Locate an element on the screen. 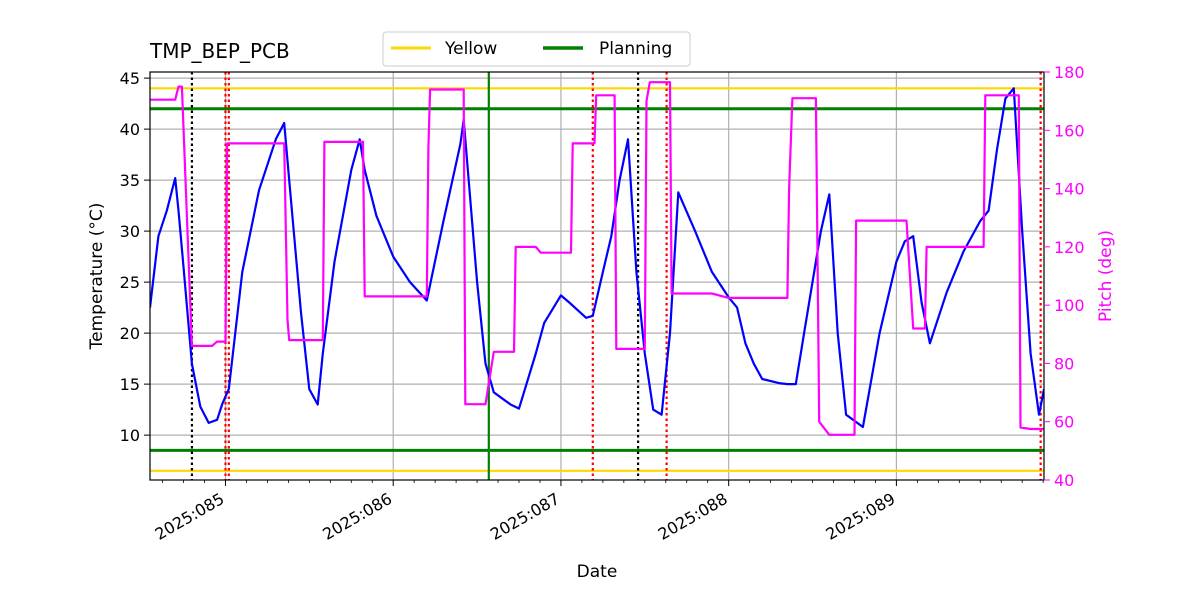  y-tick-label-3: 25 is located at coordinates (130, 282).